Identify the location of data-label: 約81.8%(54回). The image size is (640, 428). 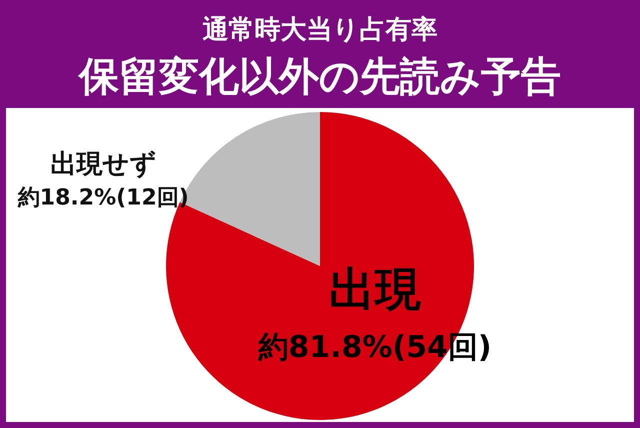
(374, 347).